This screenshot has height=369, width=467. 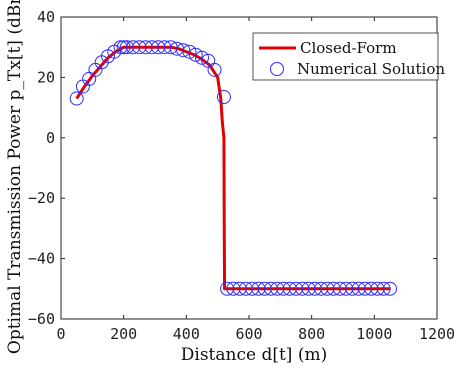 I want to click on x-tick-label: 200, so click(x=123, y=334).